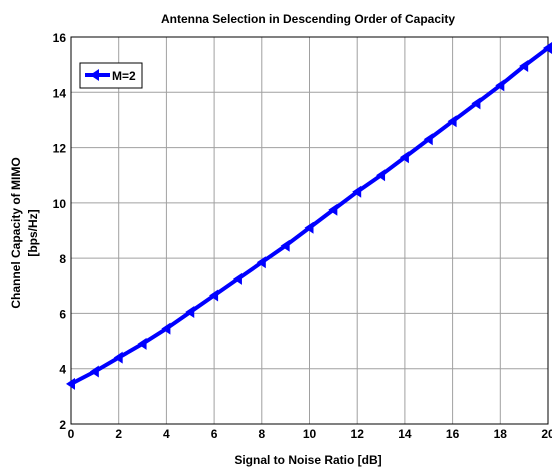 The image size is (552, 470). Describe the element at coordinates (33, 232) in the screenshot. I see `y-axis-label-line2: [bps/Hz]` at that location.